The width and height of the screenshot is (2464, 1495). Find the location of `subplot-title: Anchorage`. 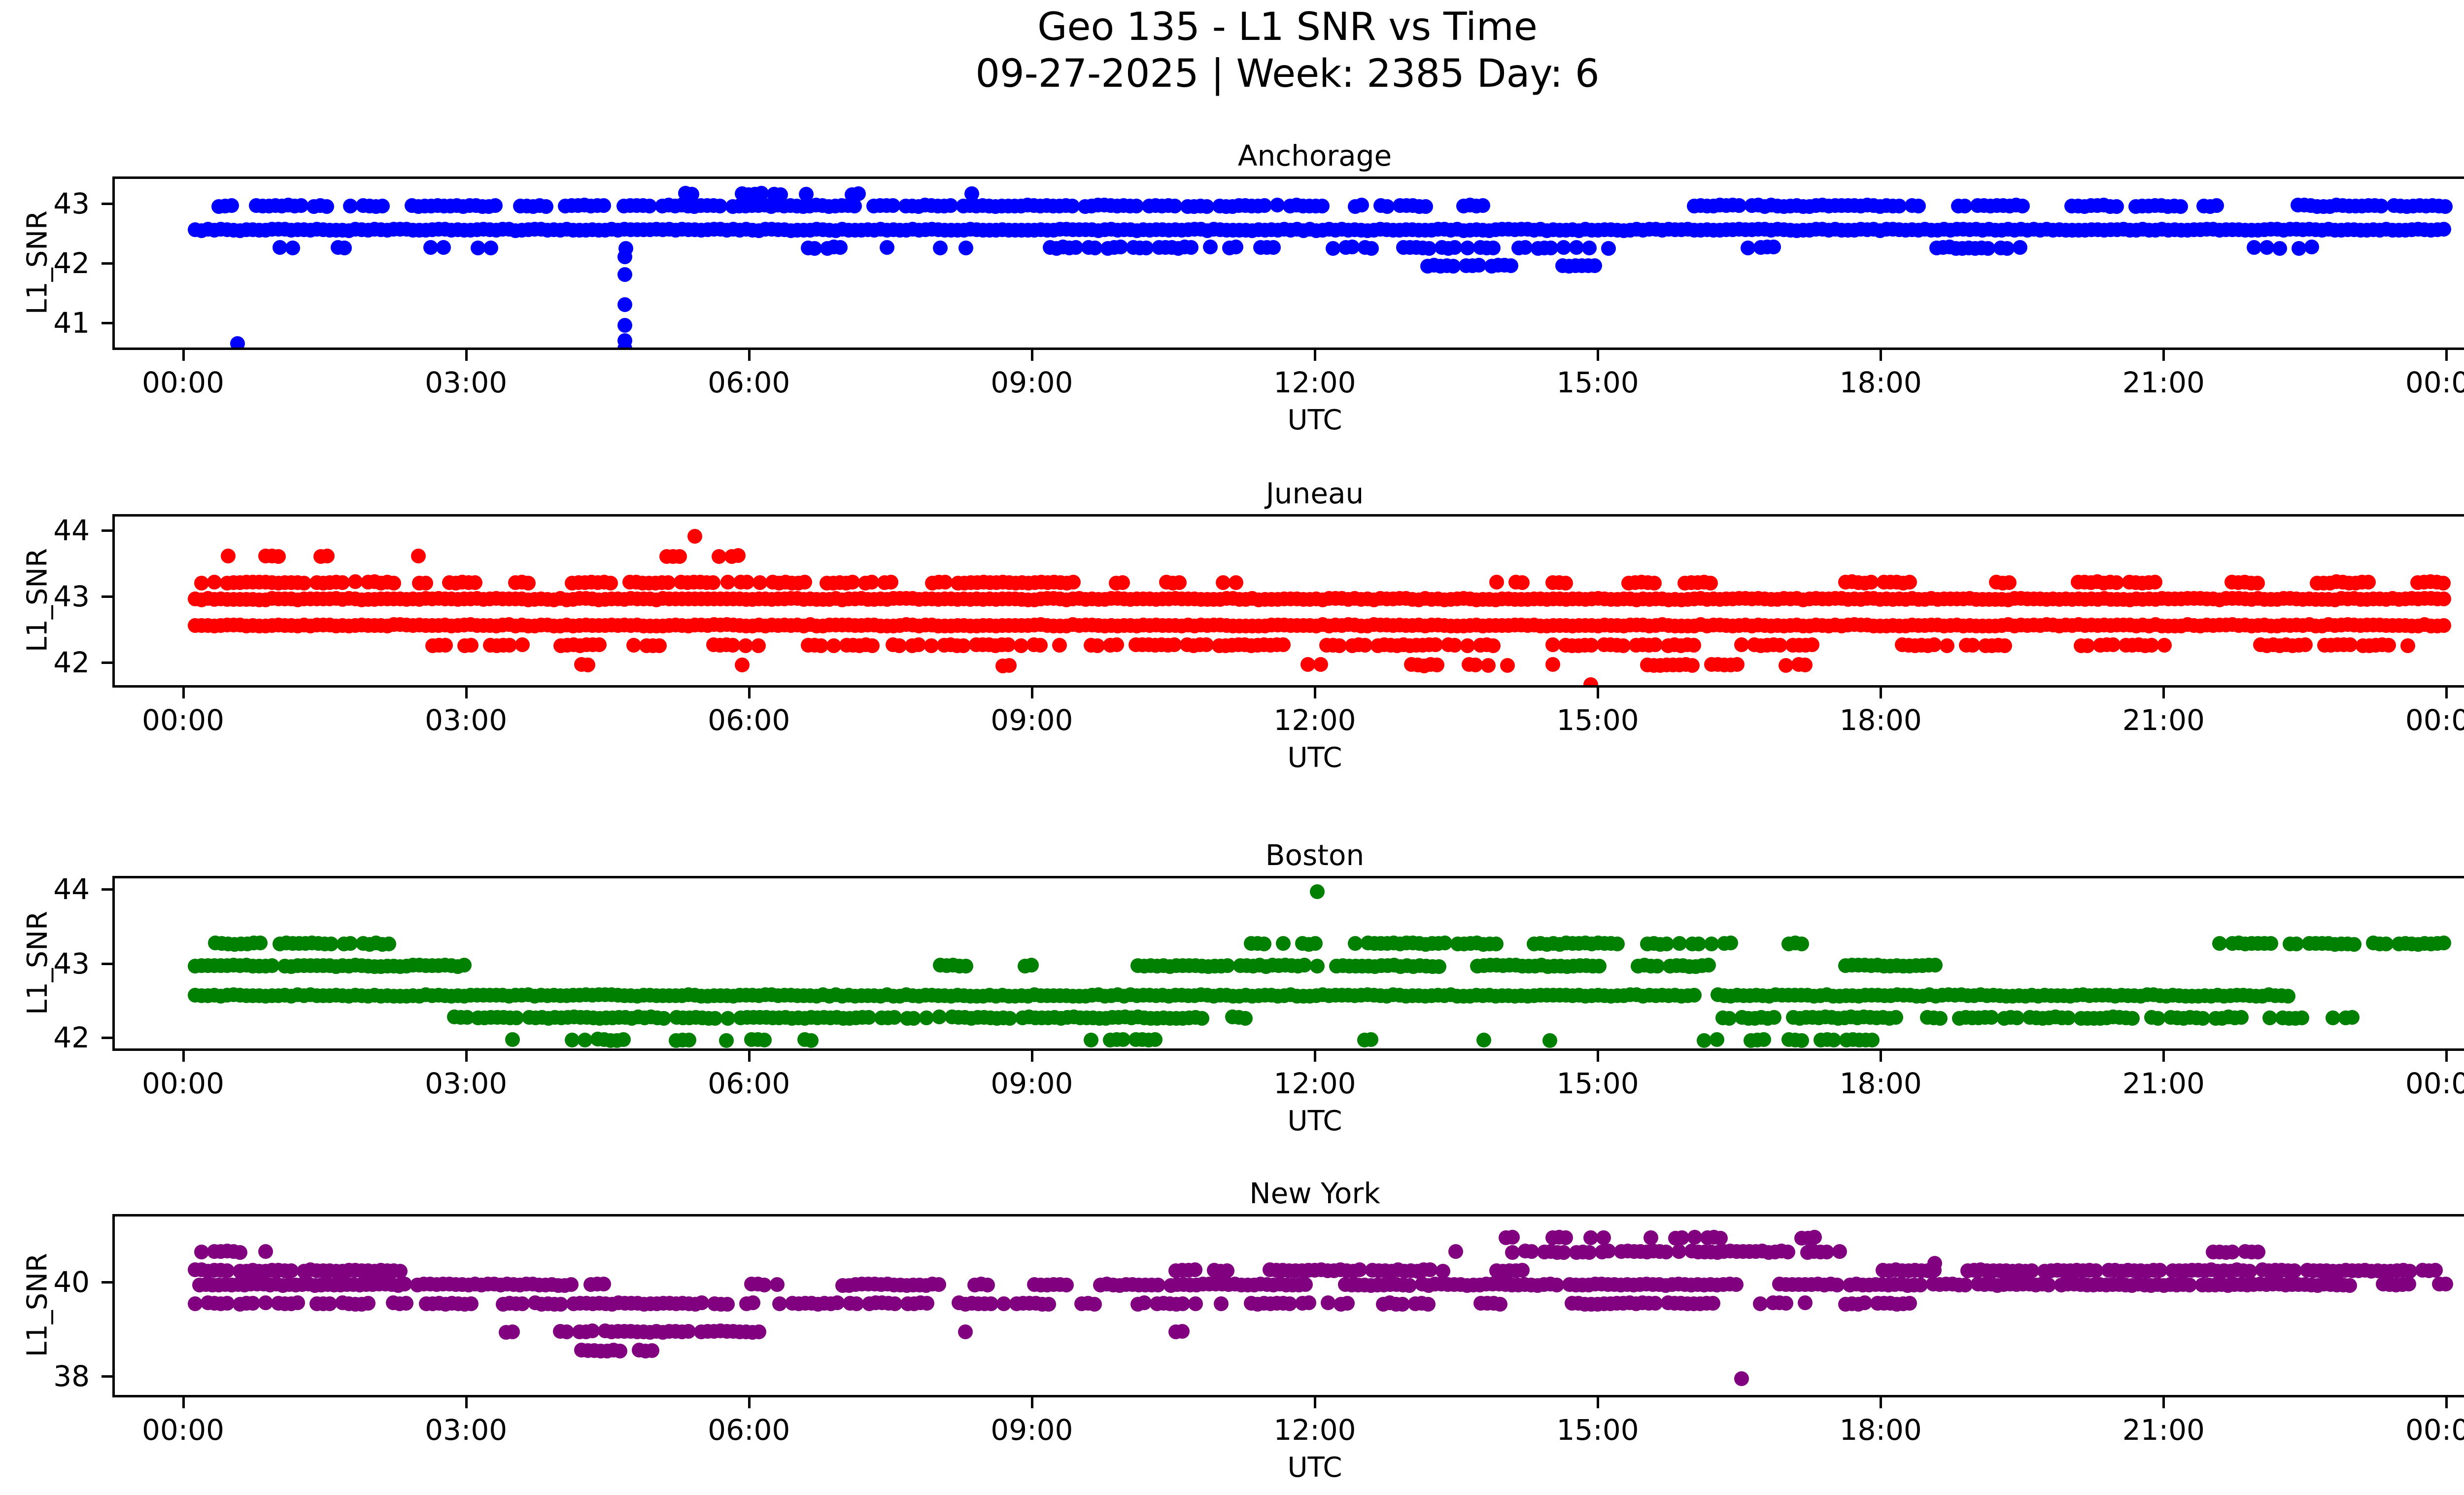

subplot-title: Anchorage is located at coordinates (1314, 156).